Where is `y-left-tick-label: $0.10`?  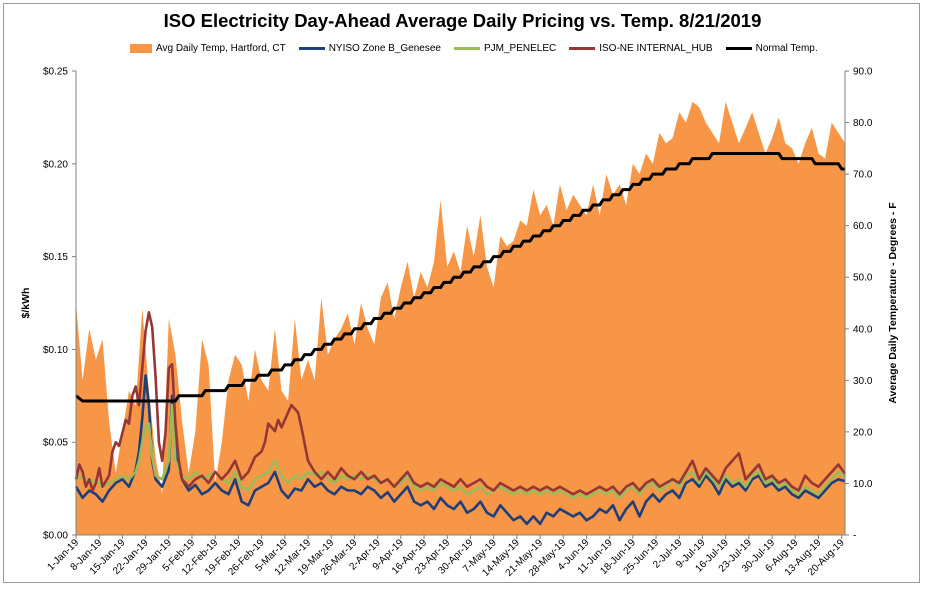 y-left-tick-label: $0.10 is located at coordinates (55, 350).